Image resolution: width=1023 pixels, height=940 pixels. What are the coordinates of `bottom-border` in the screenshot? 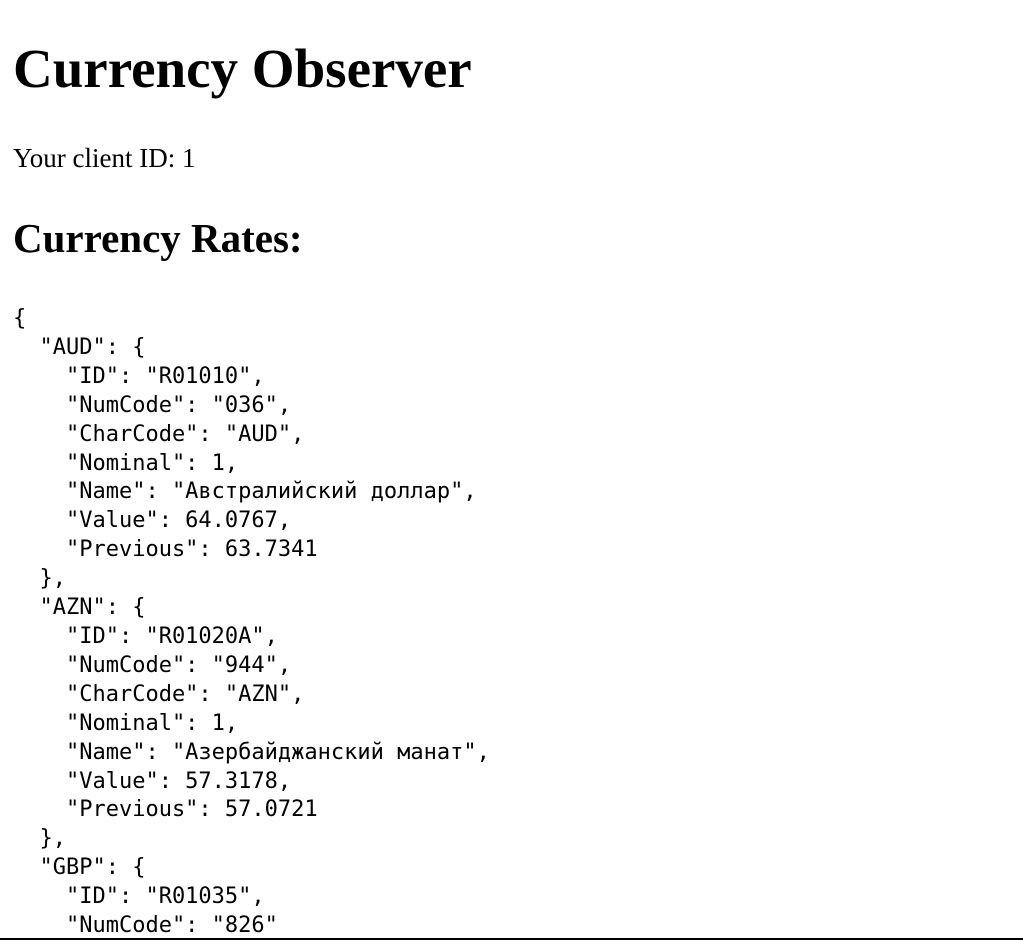 It's located at (511, 939).